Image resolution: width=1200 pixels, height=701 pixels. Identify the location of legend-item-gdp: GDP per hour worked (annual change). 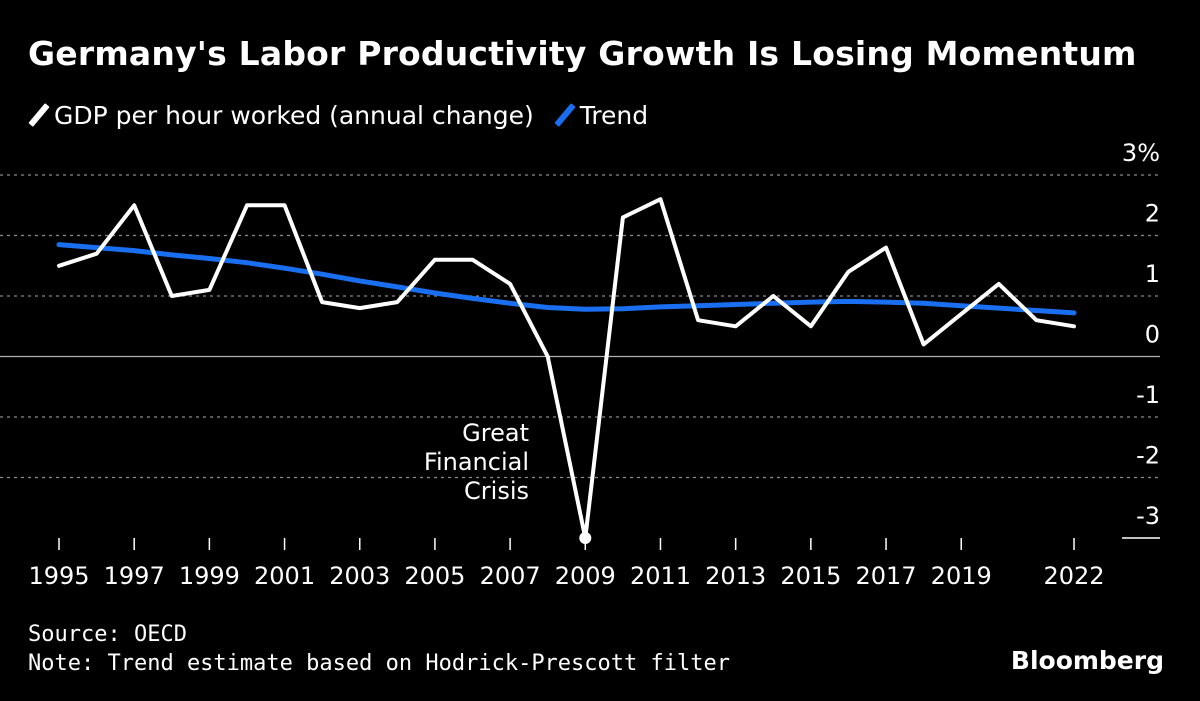
(281, 115).